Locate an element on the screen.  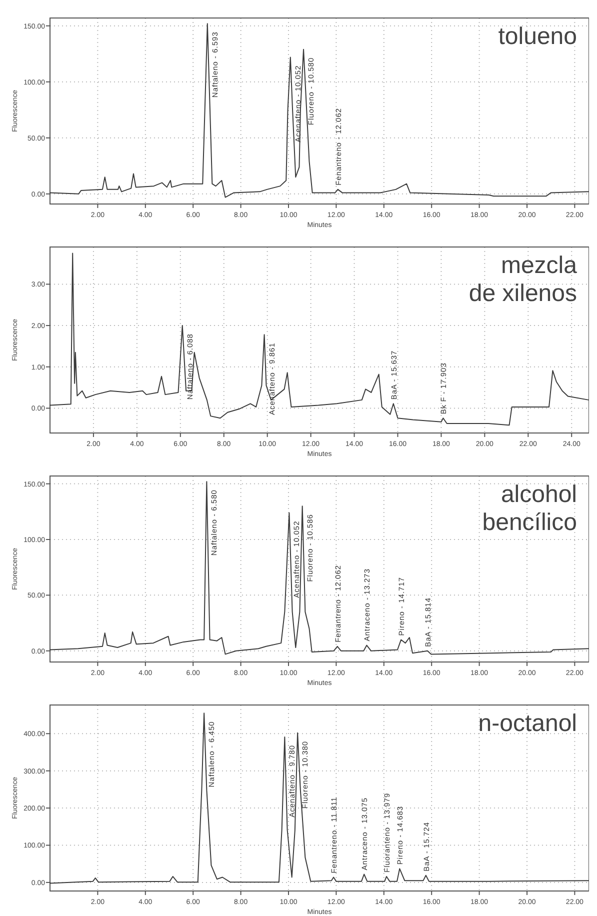
chart-title: tolueno is located at coordinates (537, 36).